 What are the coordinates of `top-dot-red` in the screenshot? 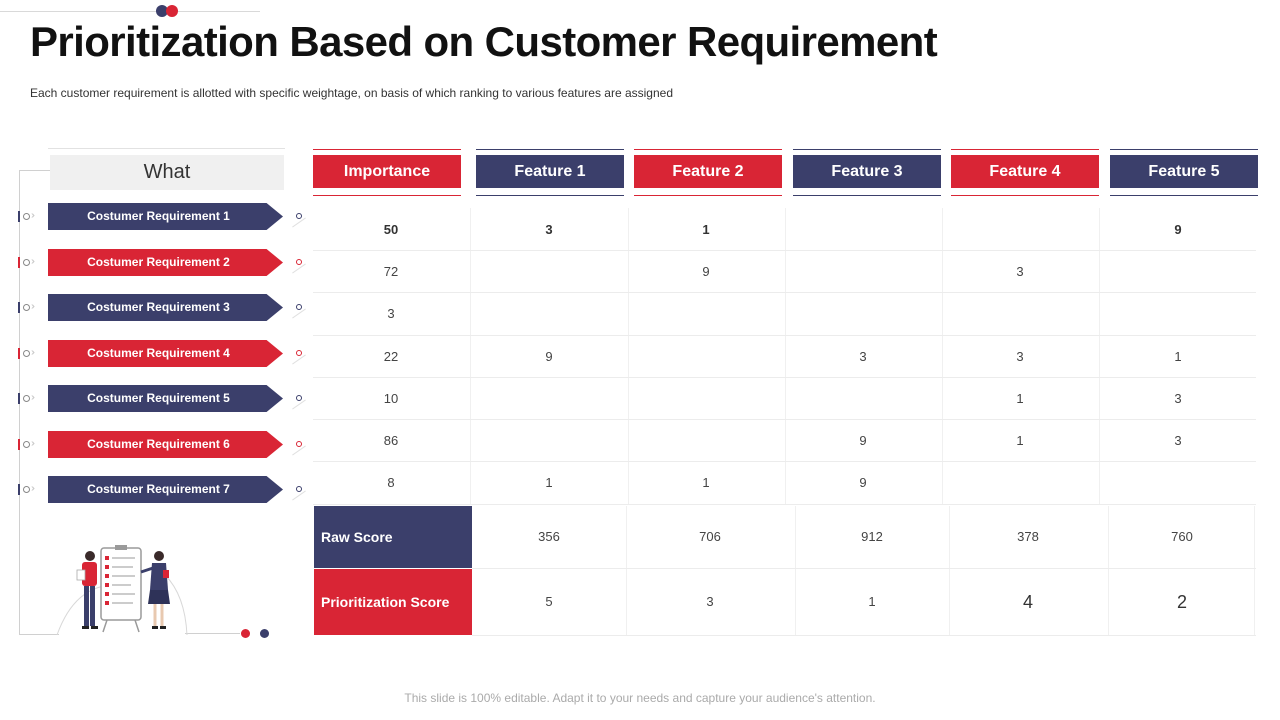 It's located at (172, 11).